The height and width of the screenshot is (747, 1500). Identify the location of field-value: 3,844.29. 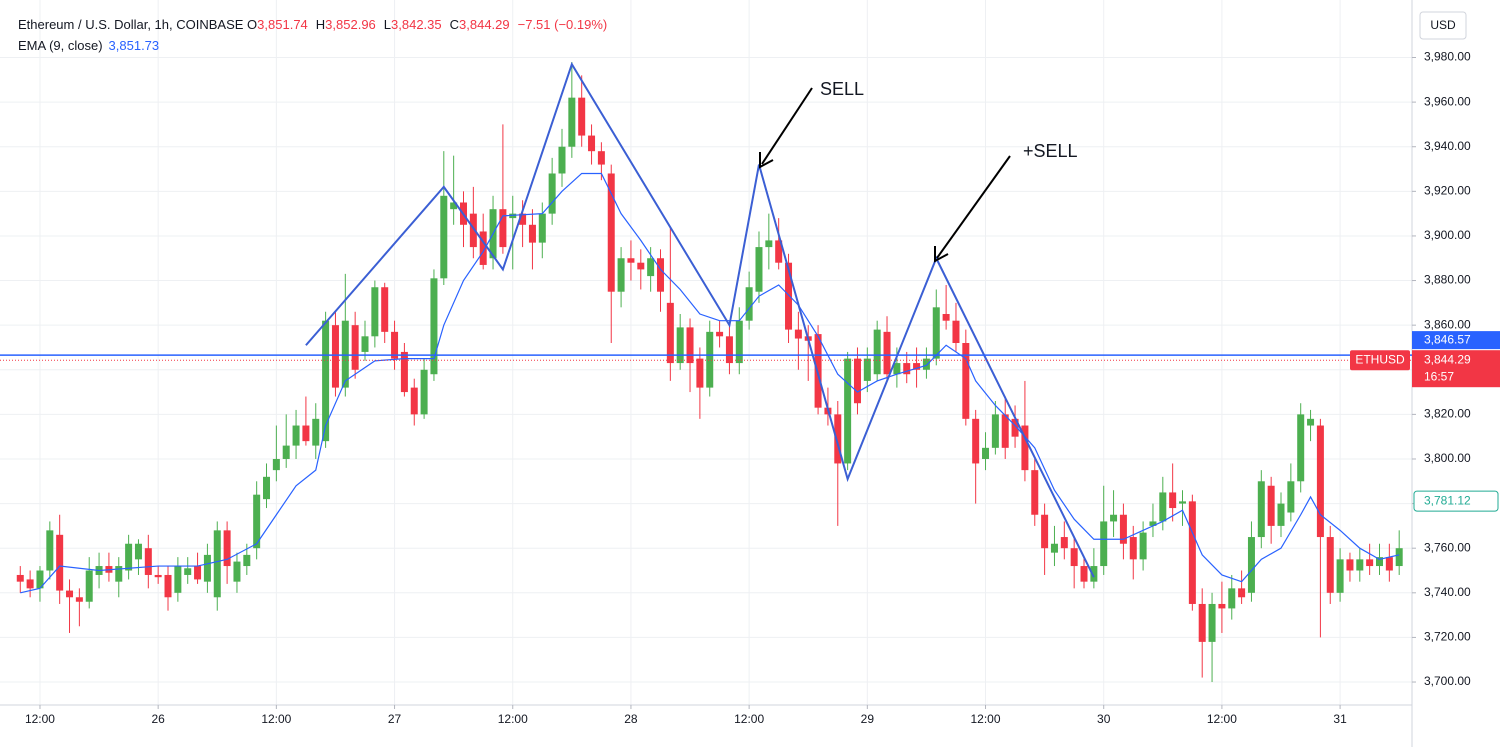
(484, 24).